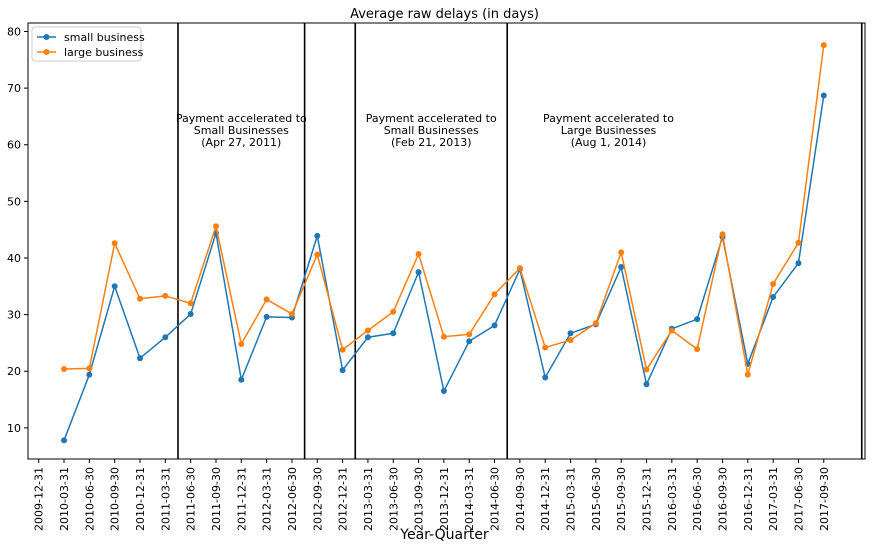  What do you see at coordinates (495, 499) in the screenshot?
I see `x-tick-label: 2014-06-30` at bounding box center [495, 499].